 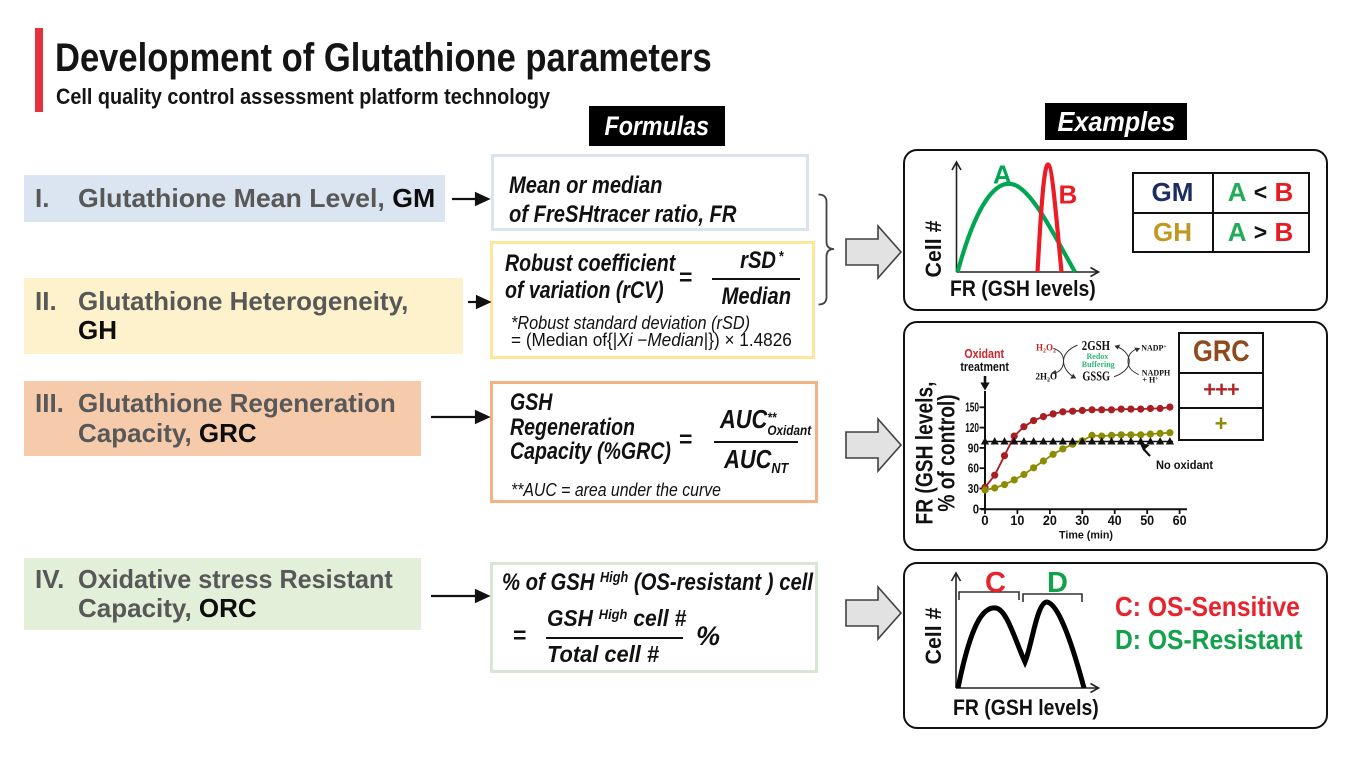 What do you see at coordinates (1114, 519) in the screenshot?
I see `svg-text: 40` at bounding box center [1114, 519].